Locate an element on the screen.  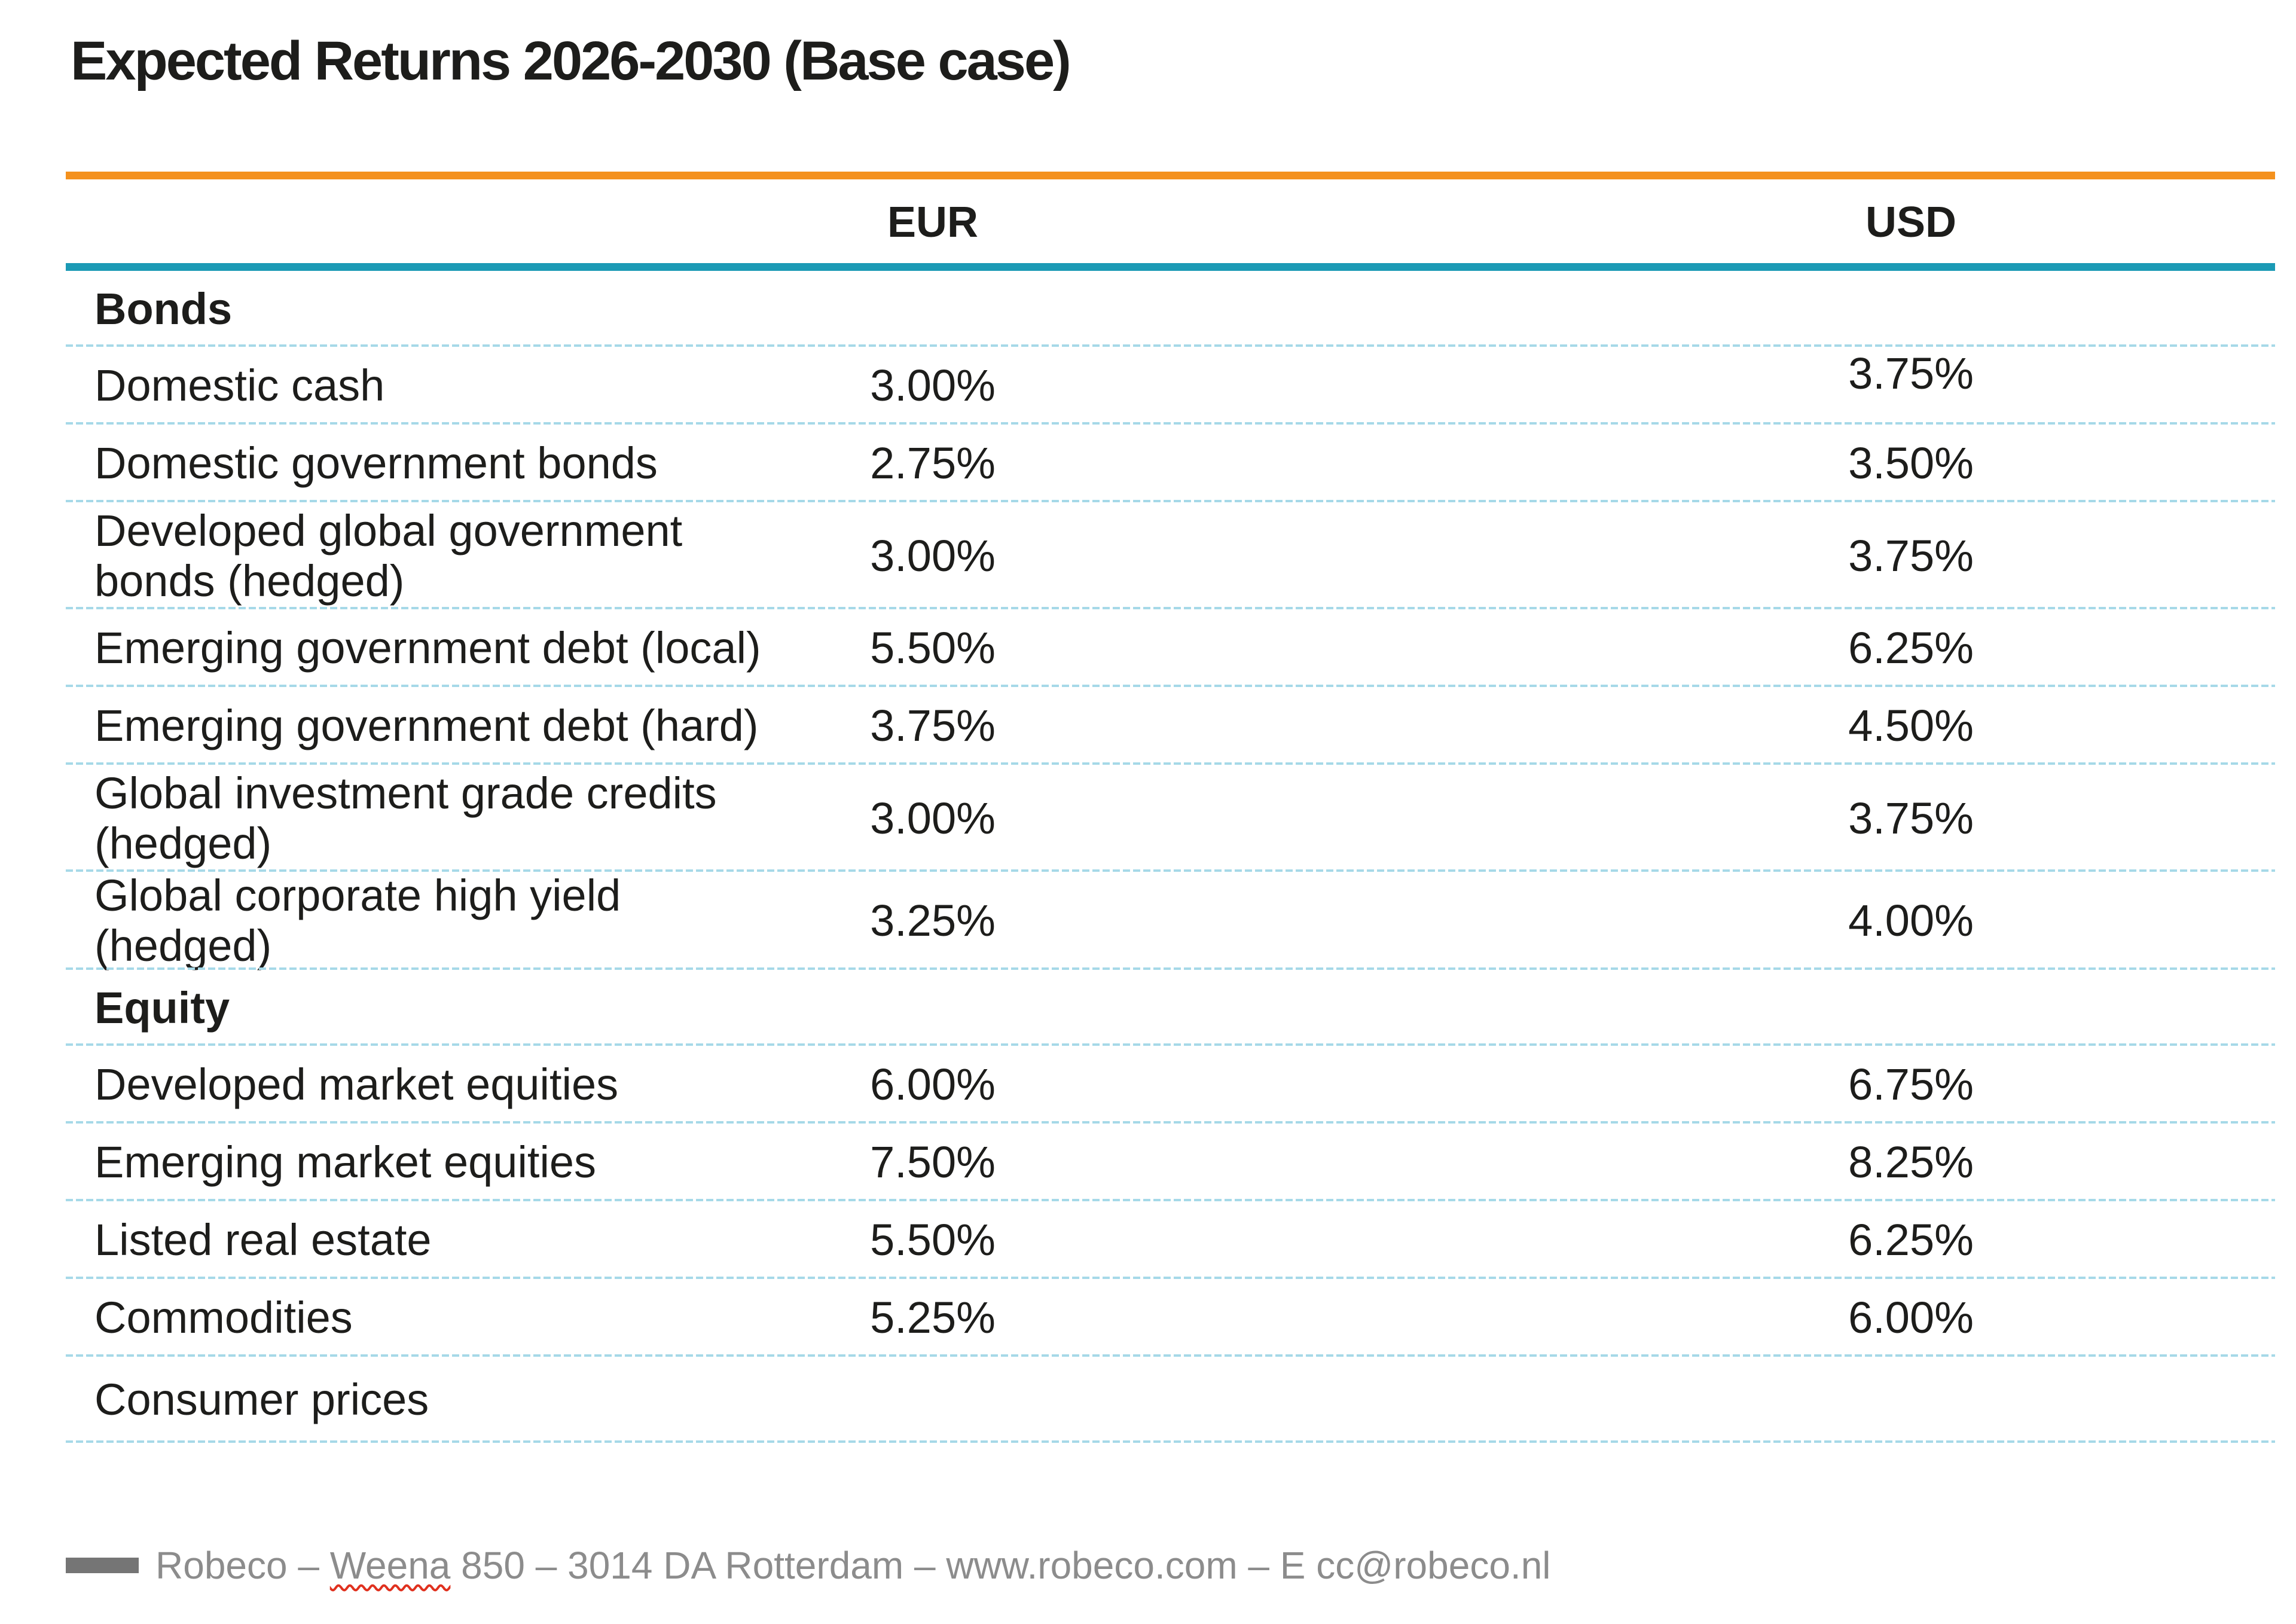
usd-value: 6.75% is located at coordinates (1911, 1084).